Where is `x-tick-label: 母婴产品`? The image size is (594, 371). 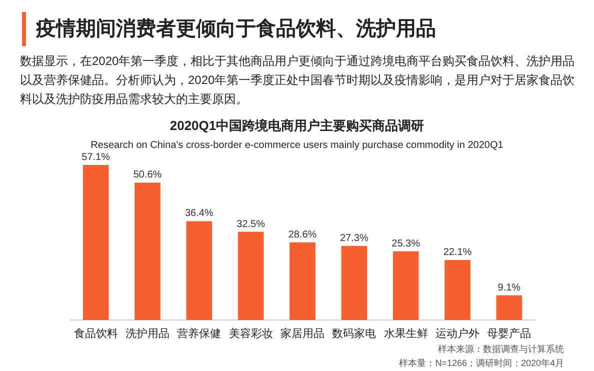 x-tick-label: 母婴产品 is located at coordinates (509, 333).